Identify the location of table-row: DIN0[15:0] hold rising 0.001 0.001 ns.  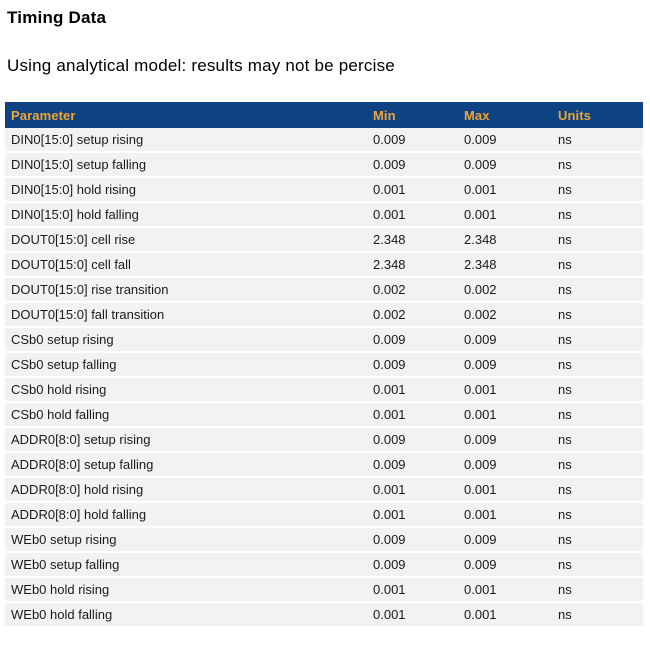
(324, 190).